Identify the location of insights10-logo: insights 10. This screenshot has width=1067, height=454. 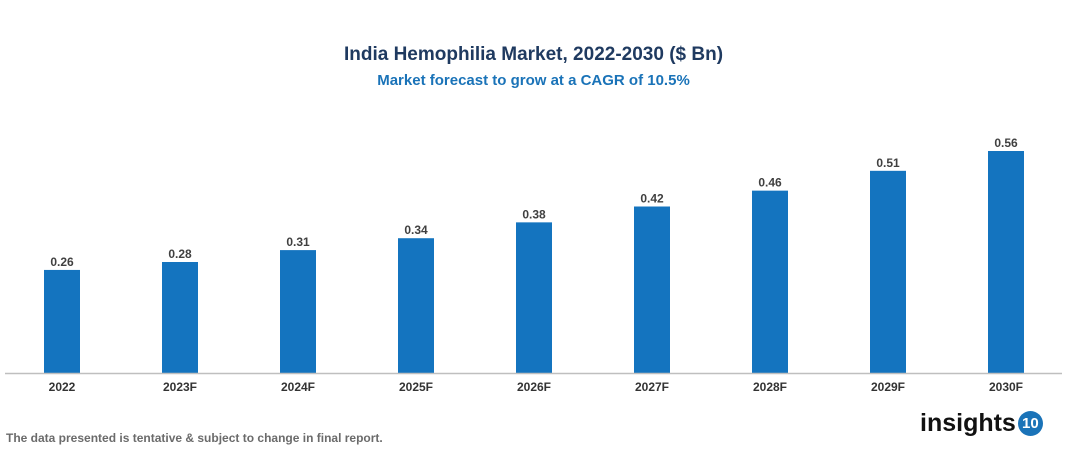
(981, 423).